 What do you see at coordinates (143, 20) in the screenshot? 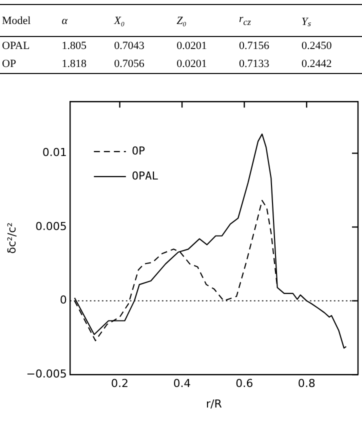
I see `text: X₀` at bounding box center [143, 20].